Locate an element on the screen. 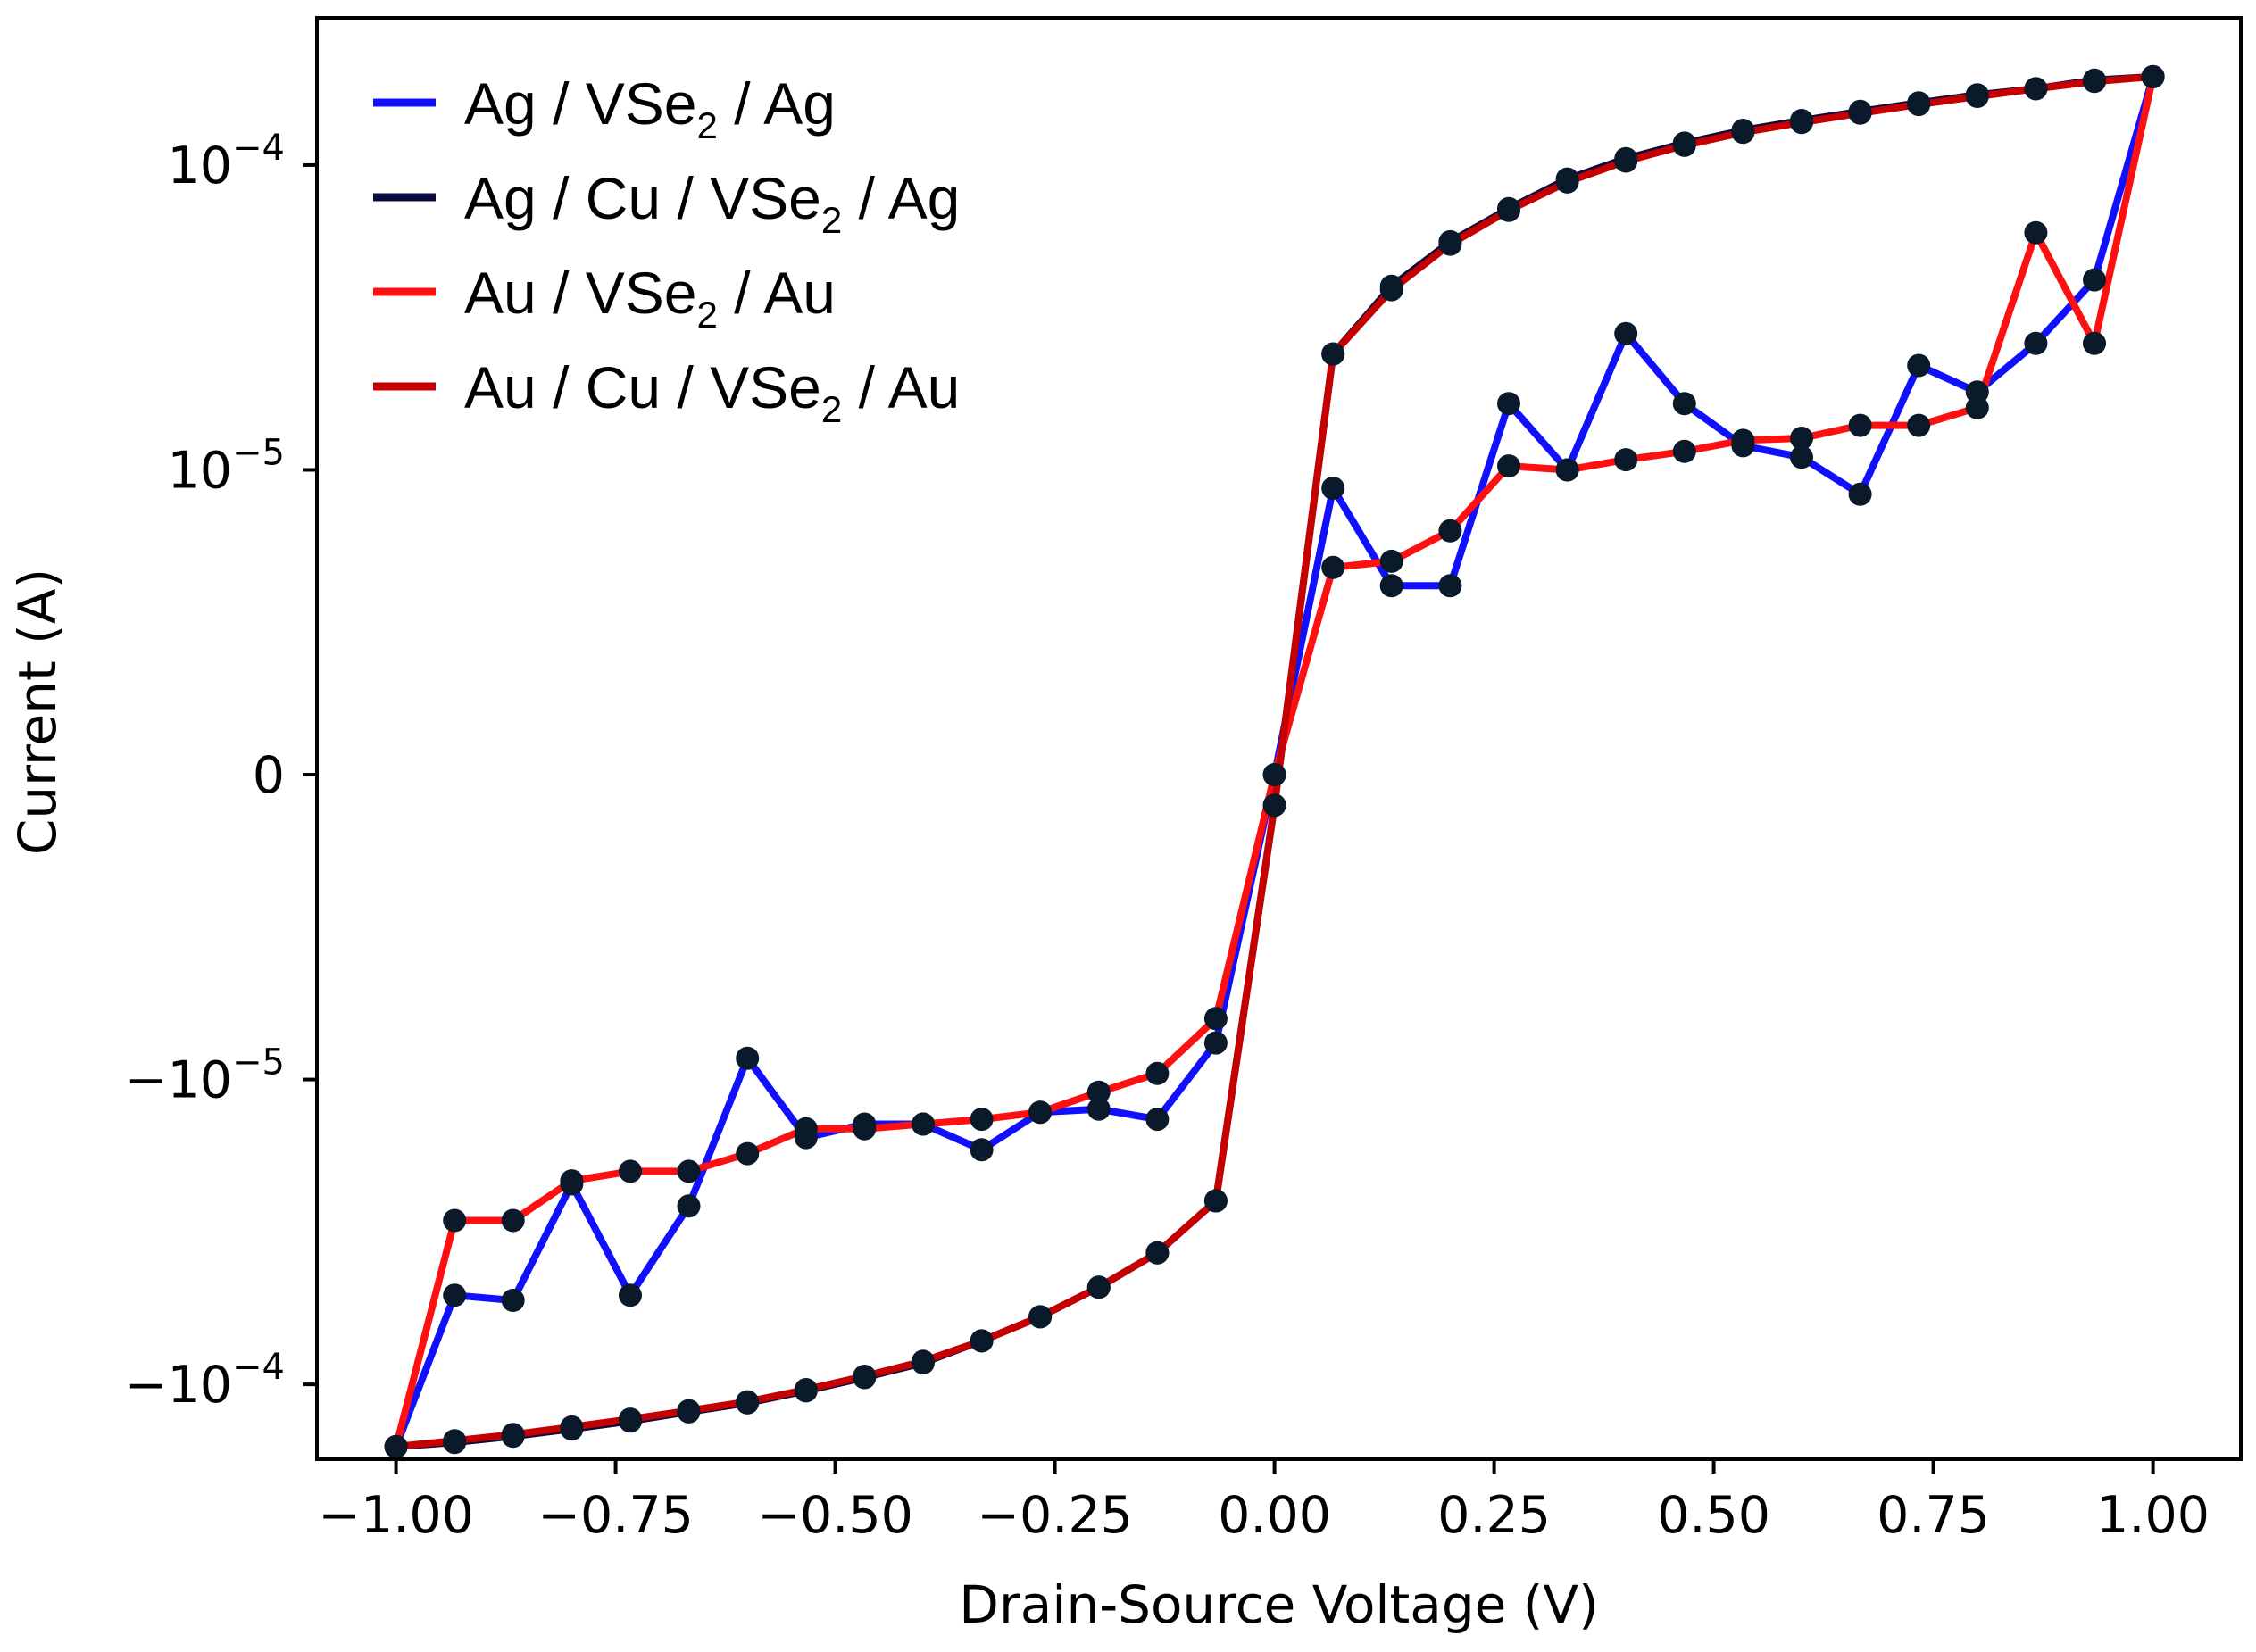 This screenshot has height=1652, width=2256. y-axis-label: Current (A) is located at coordinates (38, 712).